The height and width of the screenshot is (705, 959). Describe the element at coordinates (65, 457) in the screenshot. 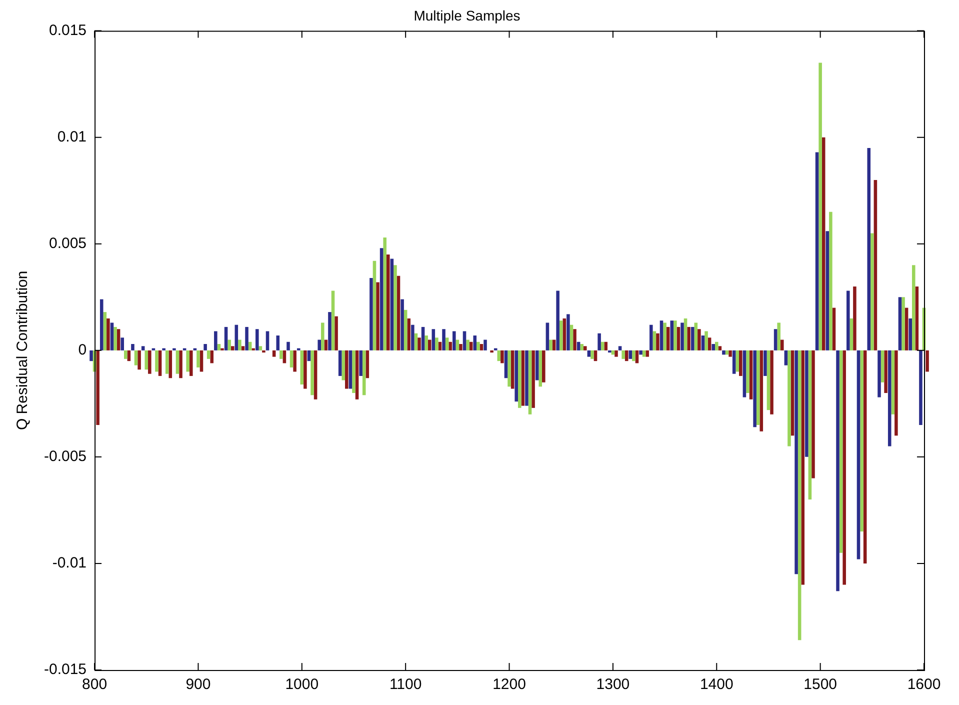

I see `y-tick-label: -0.005` at that location.